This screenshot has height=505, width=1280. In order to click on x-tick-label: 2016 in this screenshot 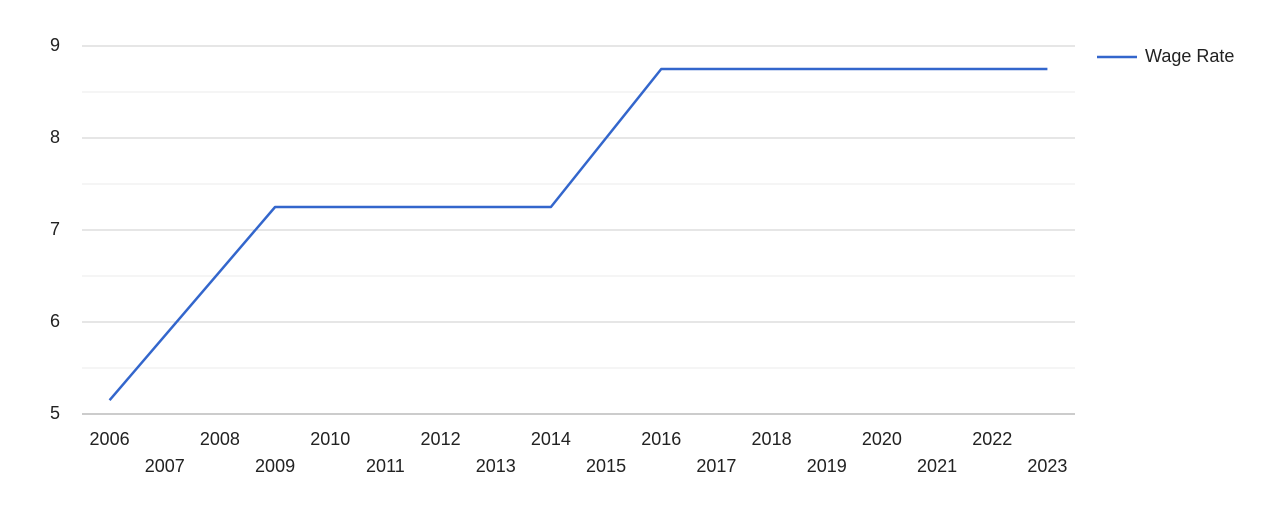, I will do `click(661, 439)`.